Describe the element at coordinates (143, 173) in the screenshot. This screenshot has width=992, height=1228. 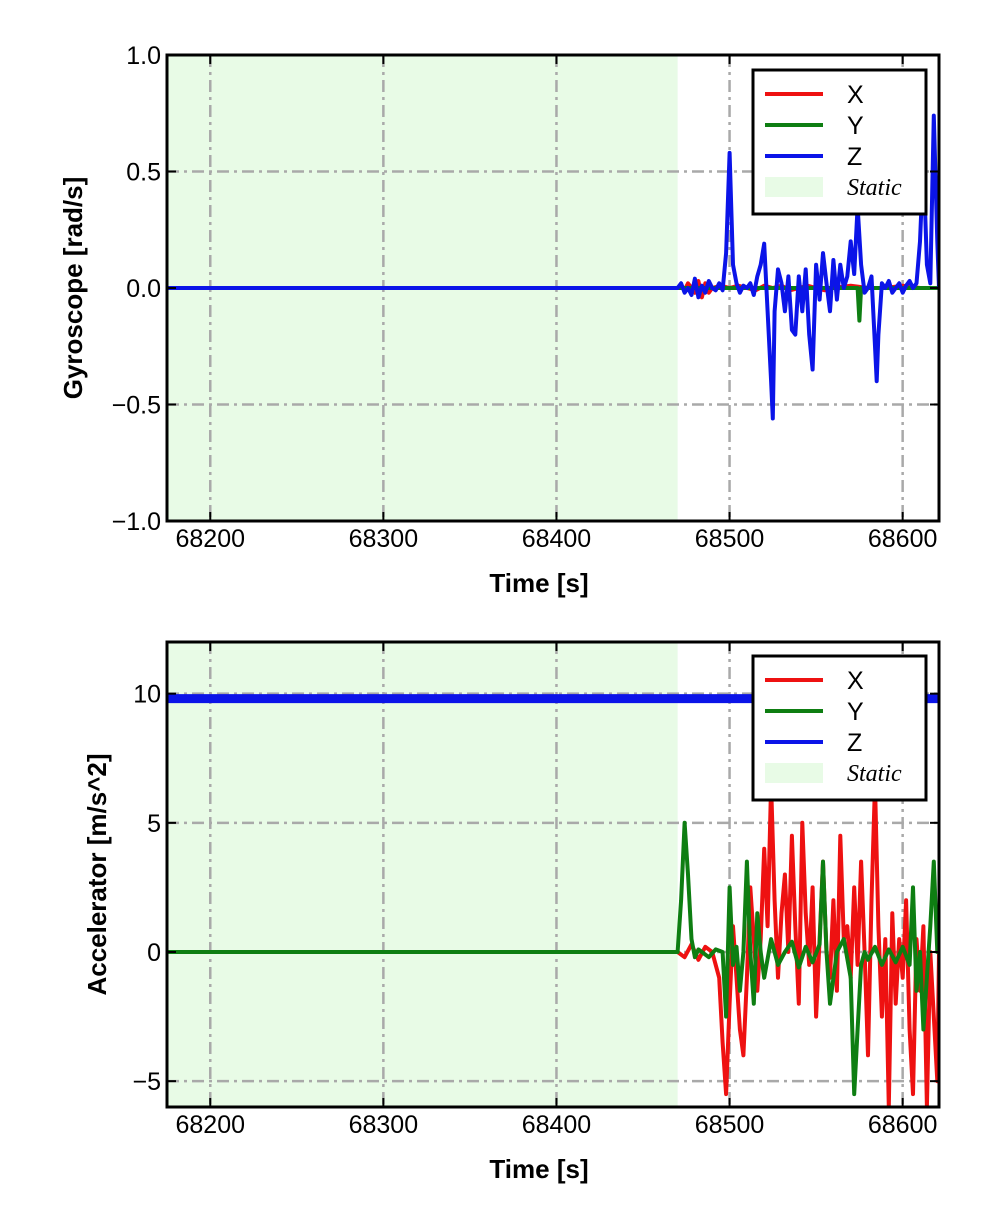
I see `y-tick-label: 0.5` at that location.